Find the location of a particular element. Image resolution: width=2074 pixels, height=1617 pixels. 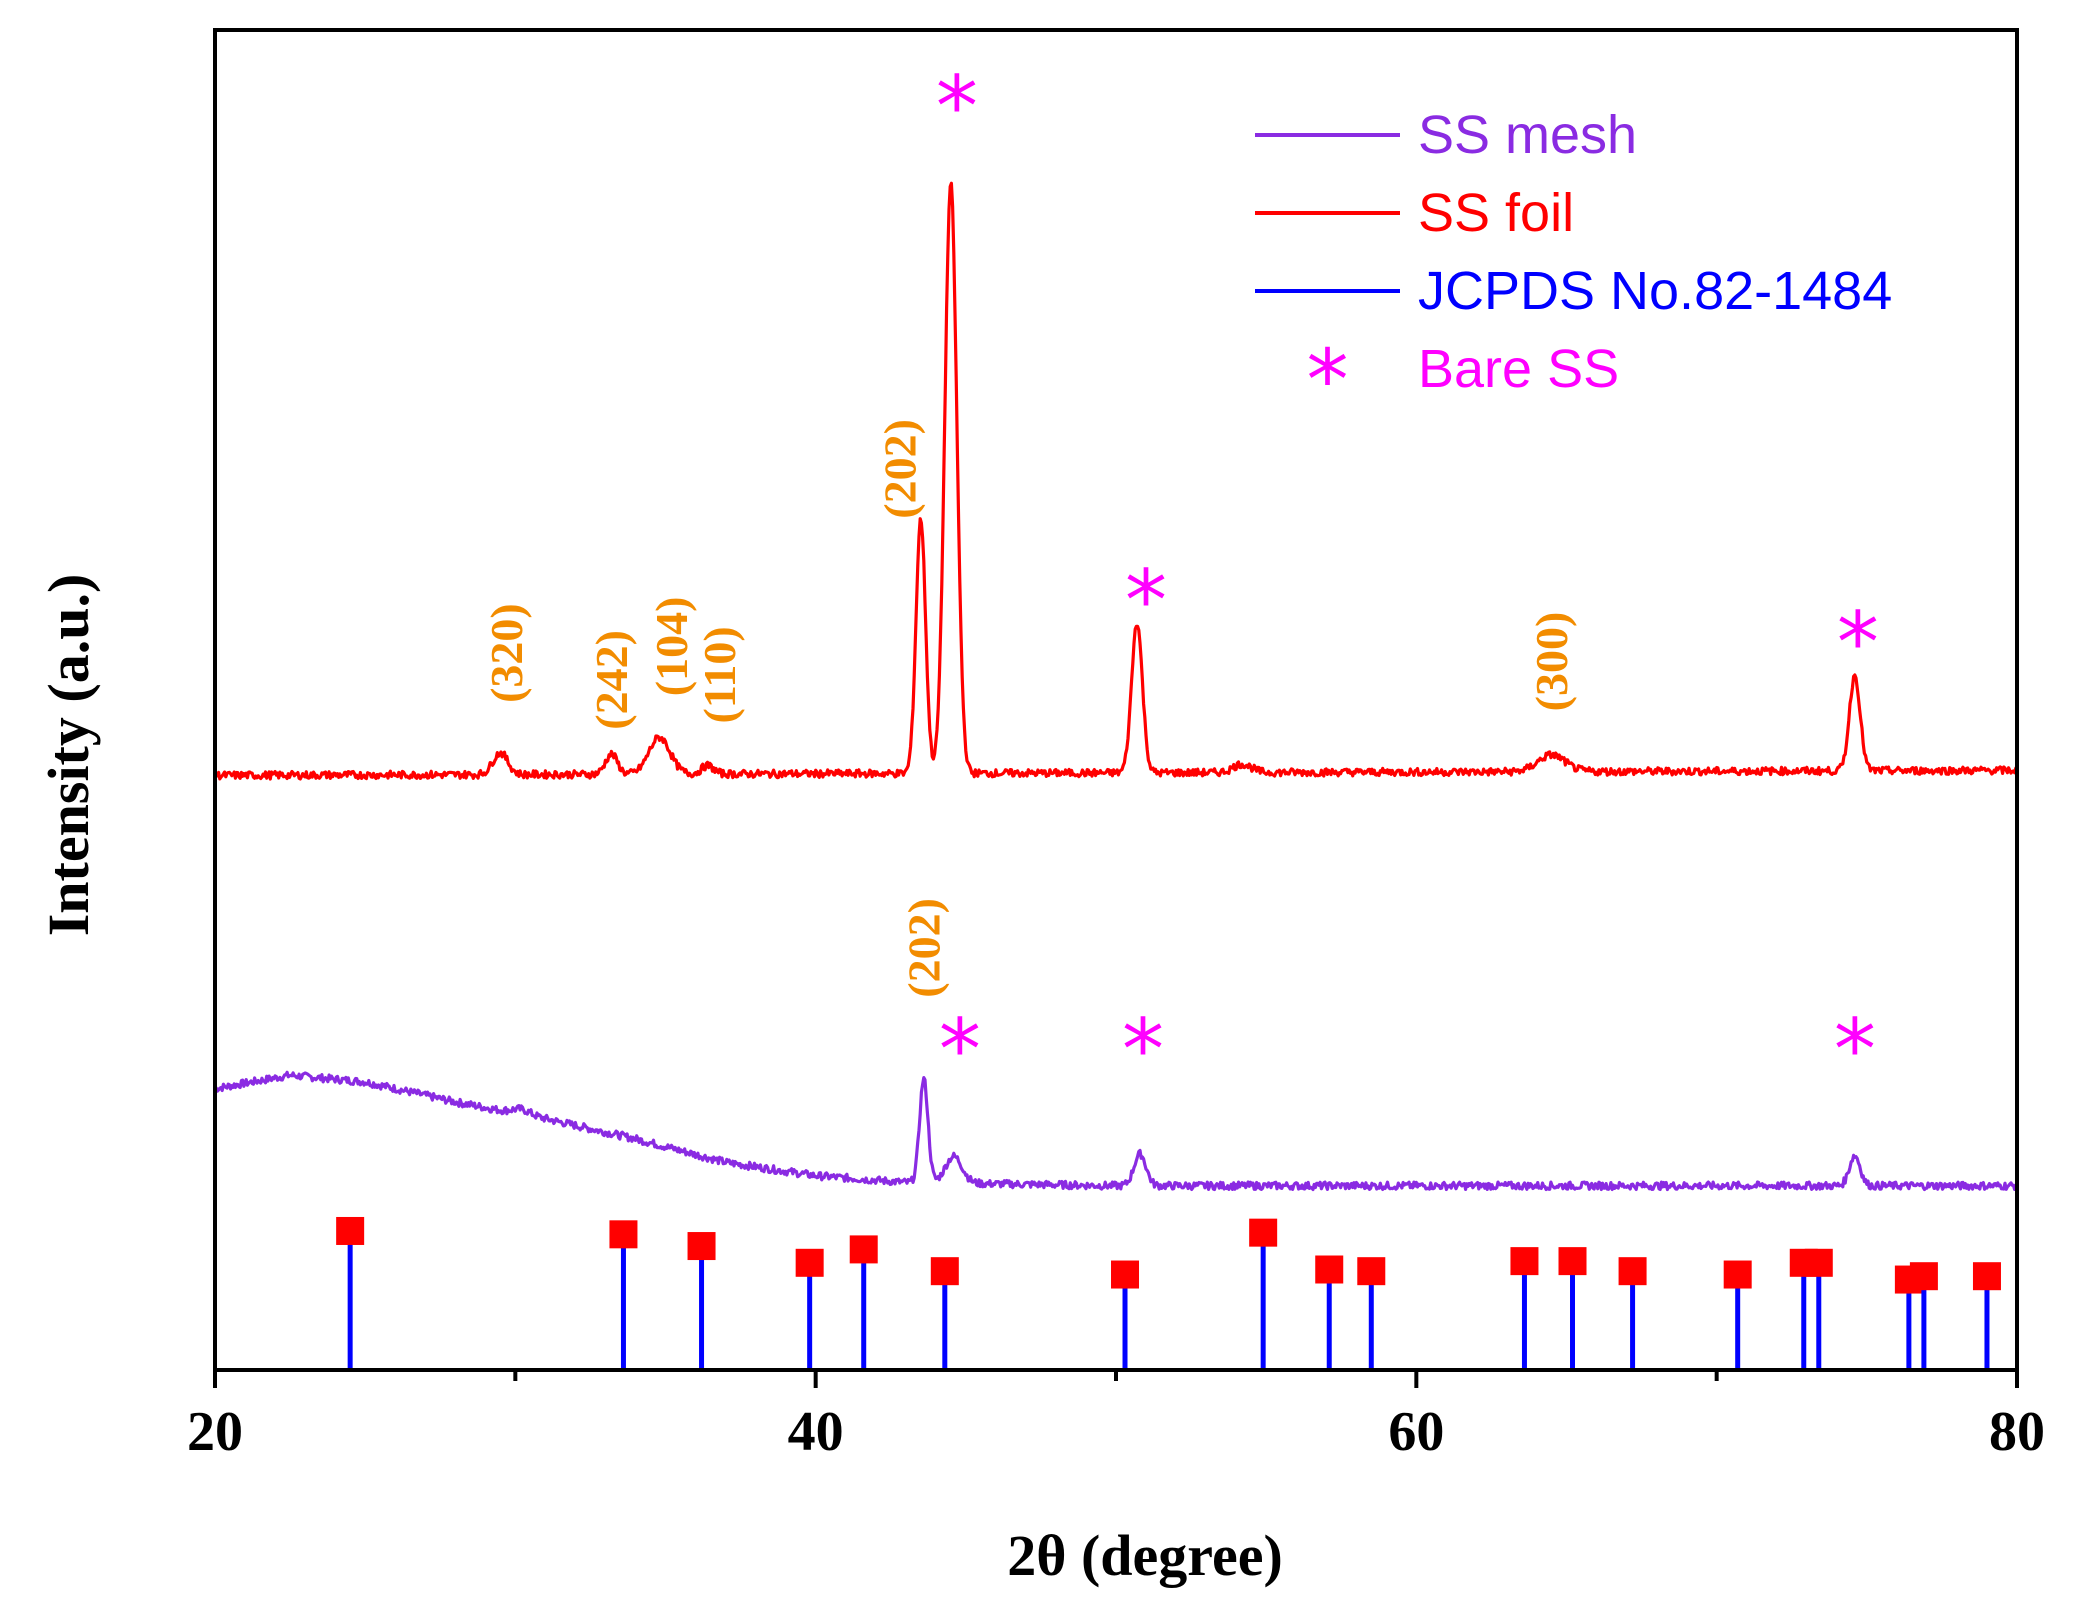

legend-star-marker: * is located at coordinates (1328, 380).